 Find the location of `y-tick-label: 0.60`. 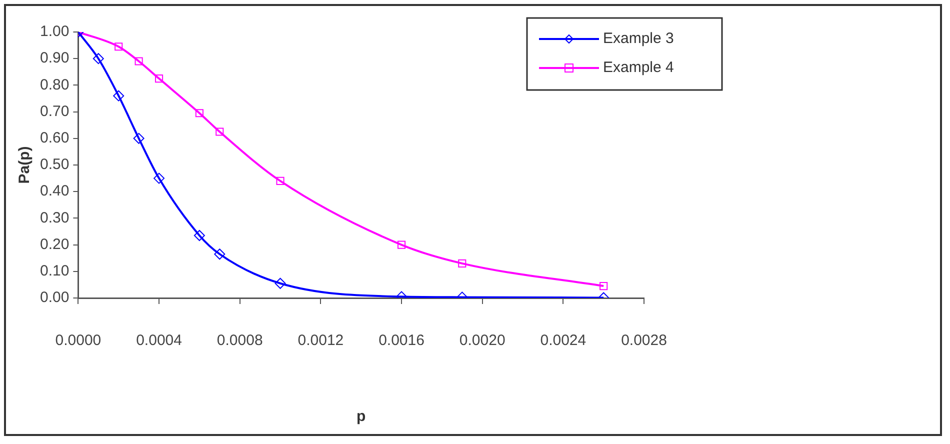

y-tick-label: 0.60 is located at coordinates (55, 138).